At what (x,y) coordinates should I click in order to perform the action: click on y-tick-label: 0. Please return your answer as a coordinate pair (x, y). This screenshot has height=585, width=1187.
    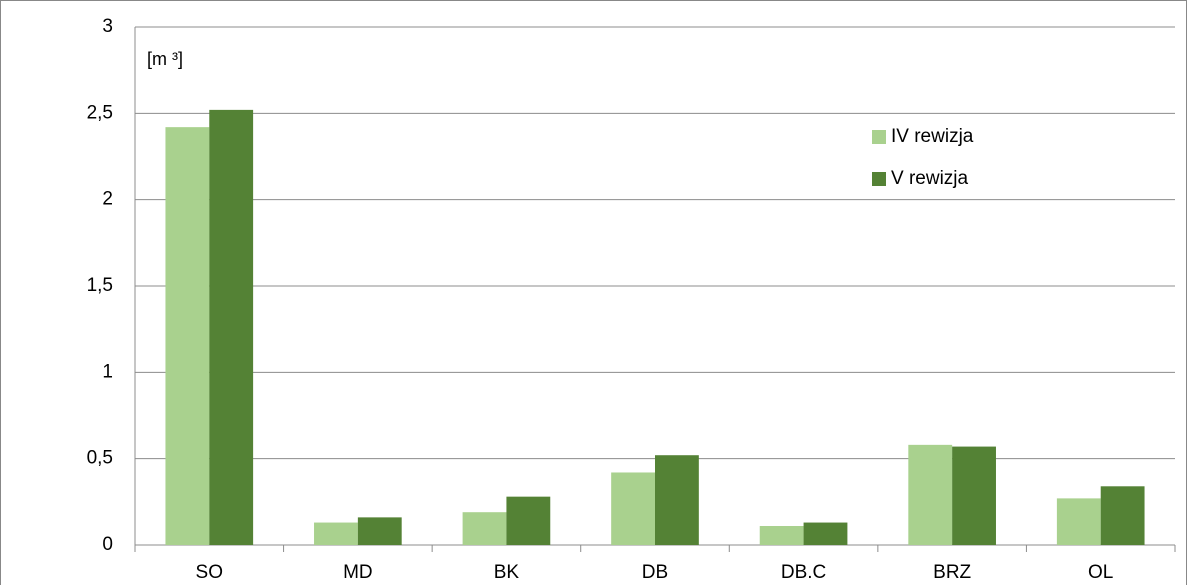
    Looking at the image, I should click on (107, 544).